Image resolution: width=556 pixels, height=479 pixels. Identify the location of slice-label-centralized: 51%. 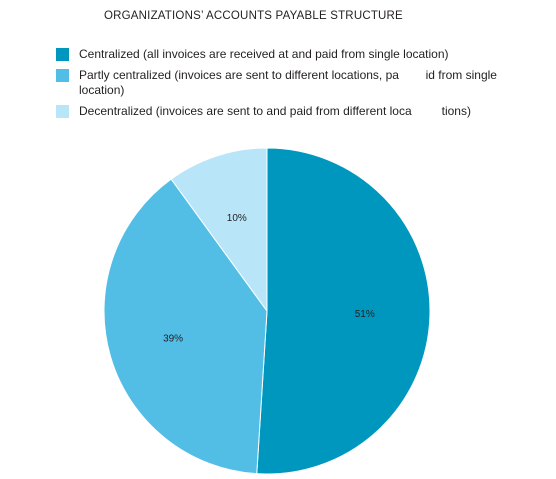
(365, 314).